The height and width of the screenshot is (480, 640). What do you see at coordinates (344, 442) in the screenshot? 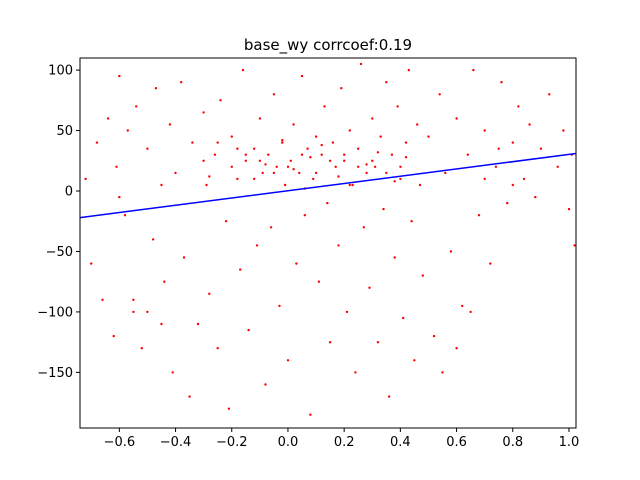
I see `x-tick-label: 0.2` at bounding box center [344, 442].